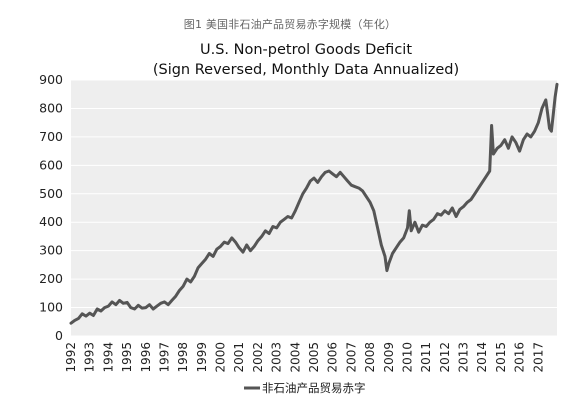 The image size is (580, 414). Describe the element at coordinates (520, 357) in the screenshot. I see `x-tick-label: 2016` at that location.